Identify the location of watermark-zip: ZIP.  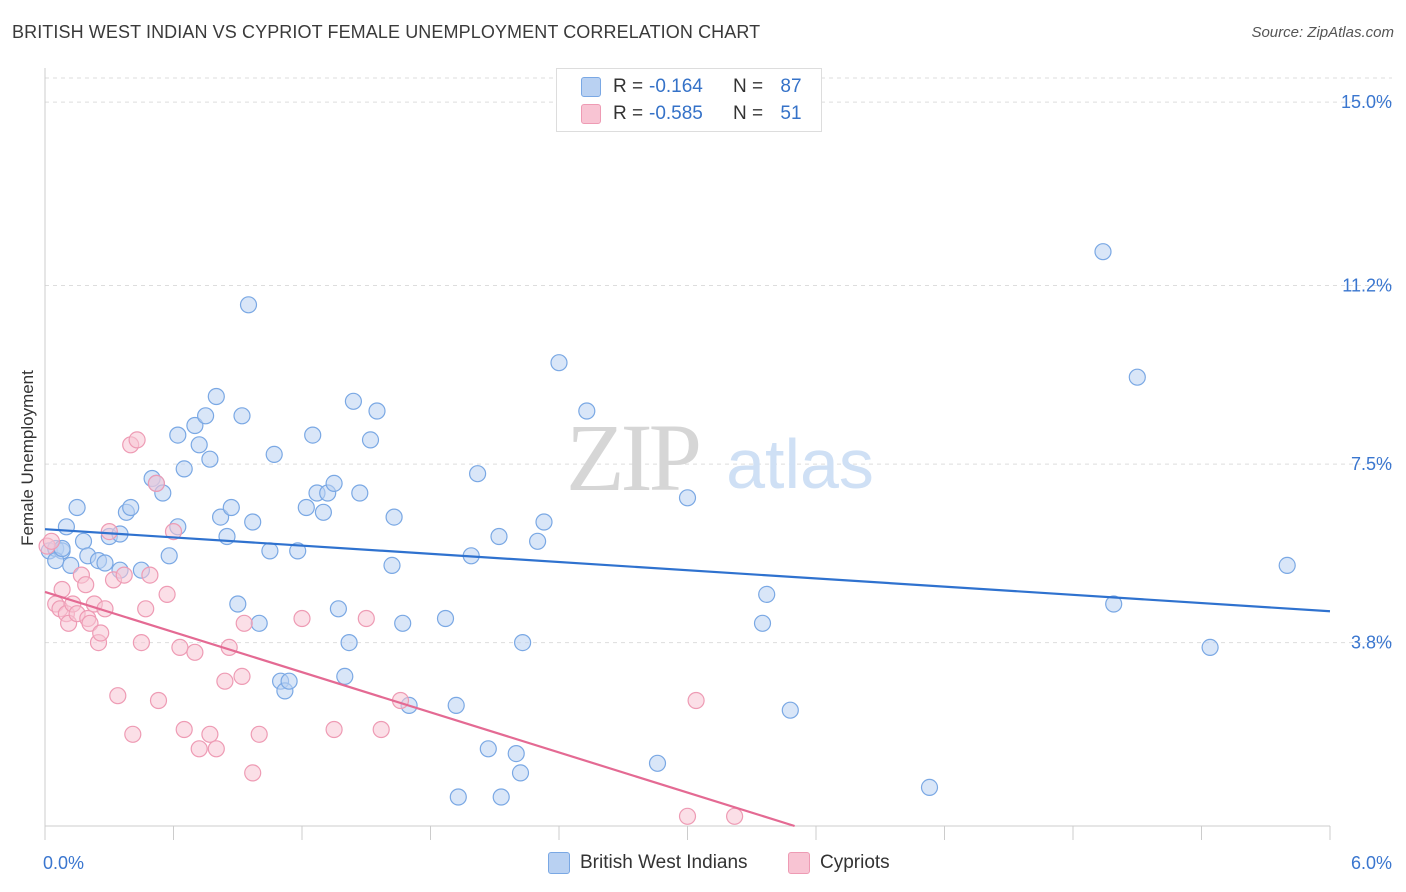
(632, 457).